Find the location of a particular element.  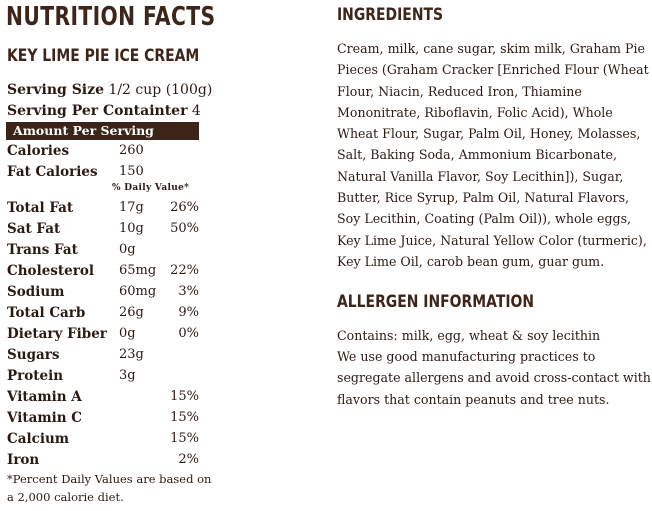

nutrient-label: Calories is located at coordinates (38, 151).